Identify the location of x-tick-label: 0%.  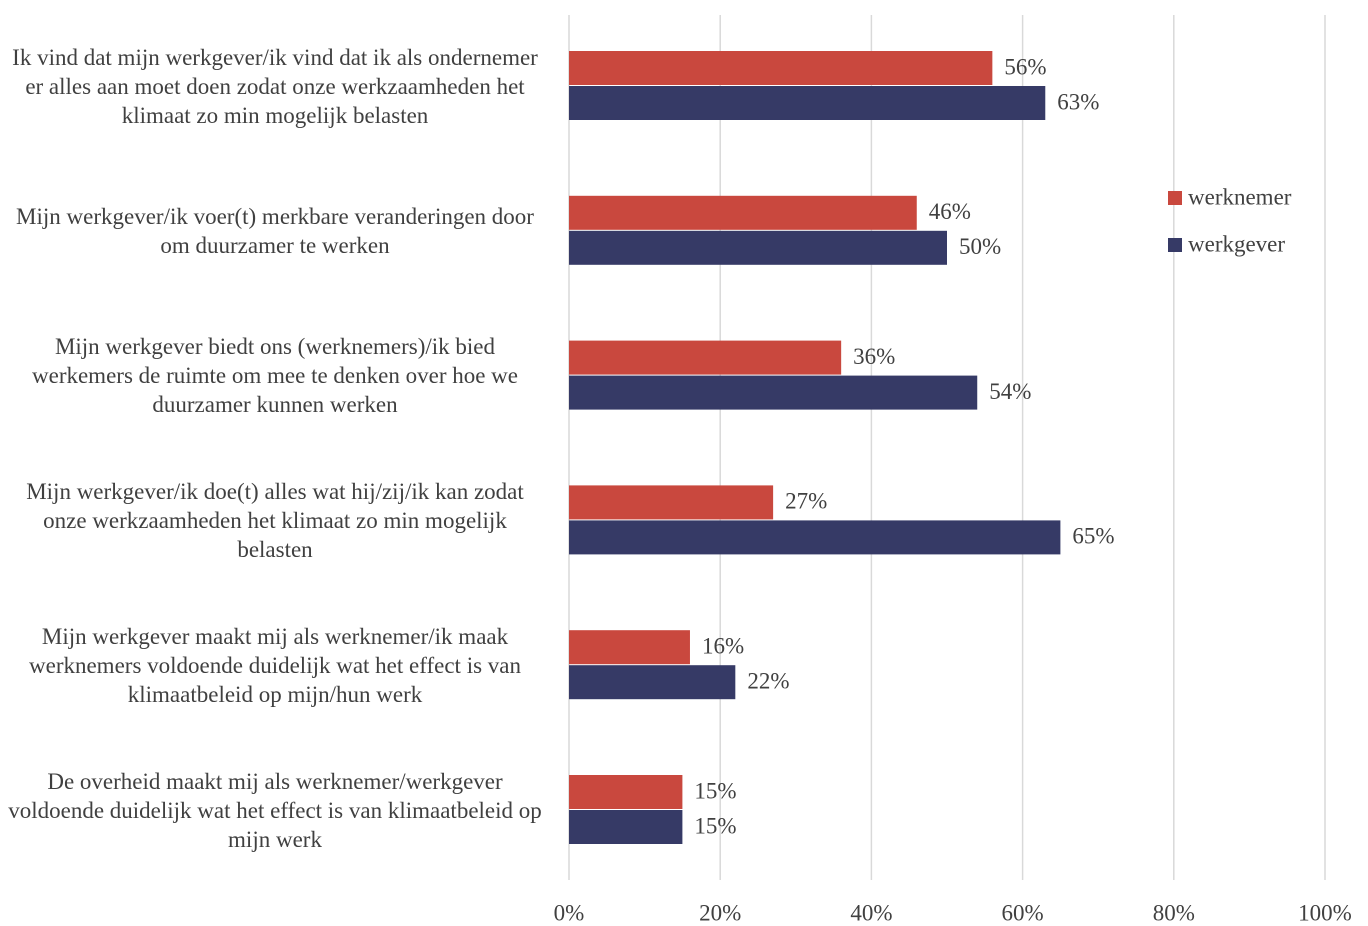
(569, 912).